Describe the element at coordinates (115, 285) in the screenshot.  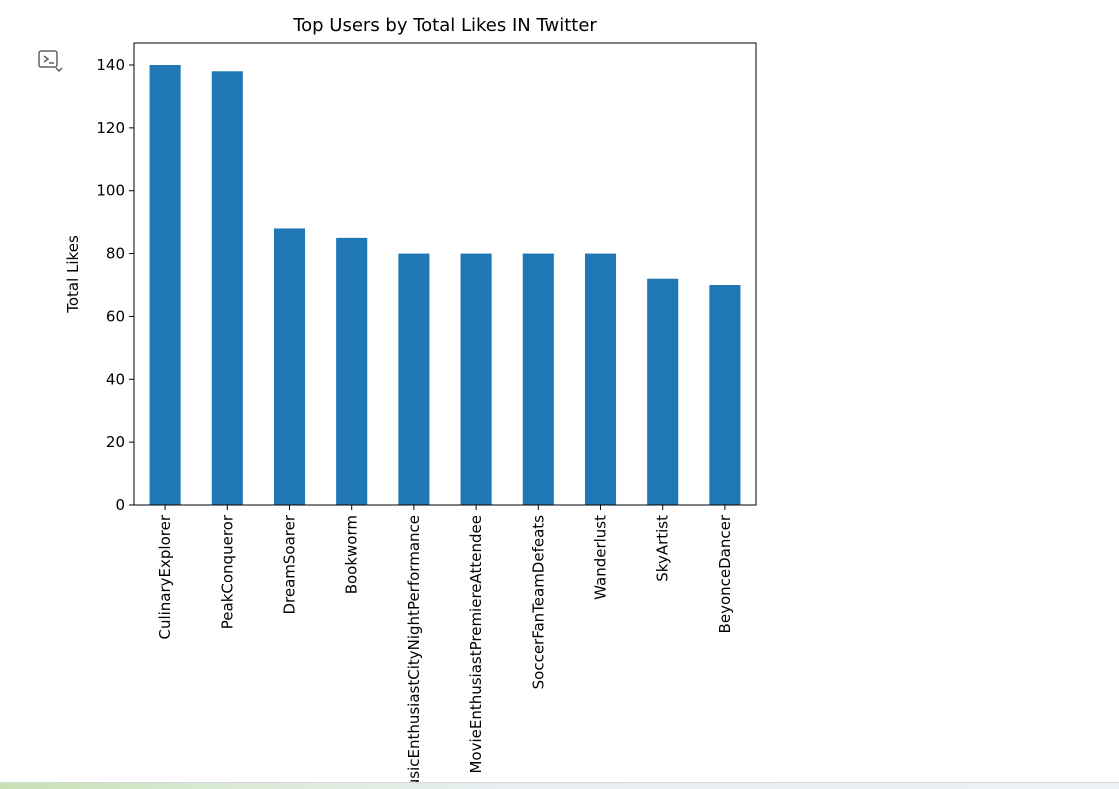
I see `y-axis: 0 20 40 60 80 100 120 140` at that location.